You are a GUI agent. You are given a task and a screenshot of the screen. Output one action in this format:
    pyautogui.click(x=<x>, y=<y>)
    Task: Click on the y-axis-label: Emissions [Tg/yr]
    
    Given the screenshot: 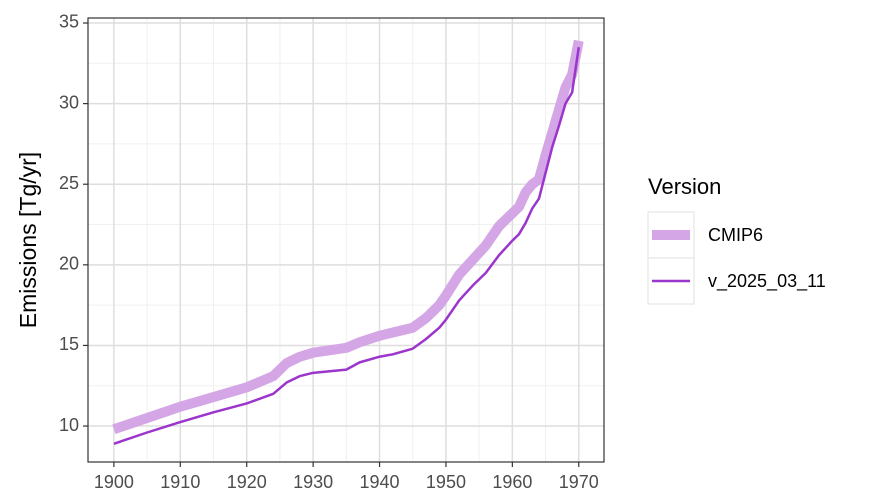 What is the action you would take?
    pyautogui.click(x=28, y=240)
    